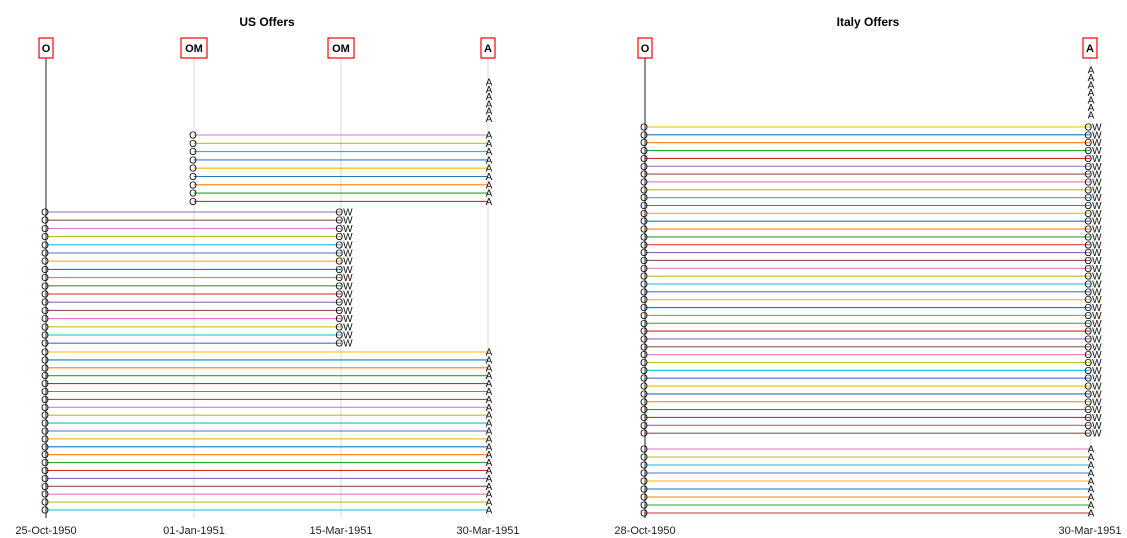 The width and height of the screenshot is (1127, 538). What do you see at coordinates (267, 22) in the screenshot?
I see `us-offers-title: US Offers` at bounding box center [267, 22].